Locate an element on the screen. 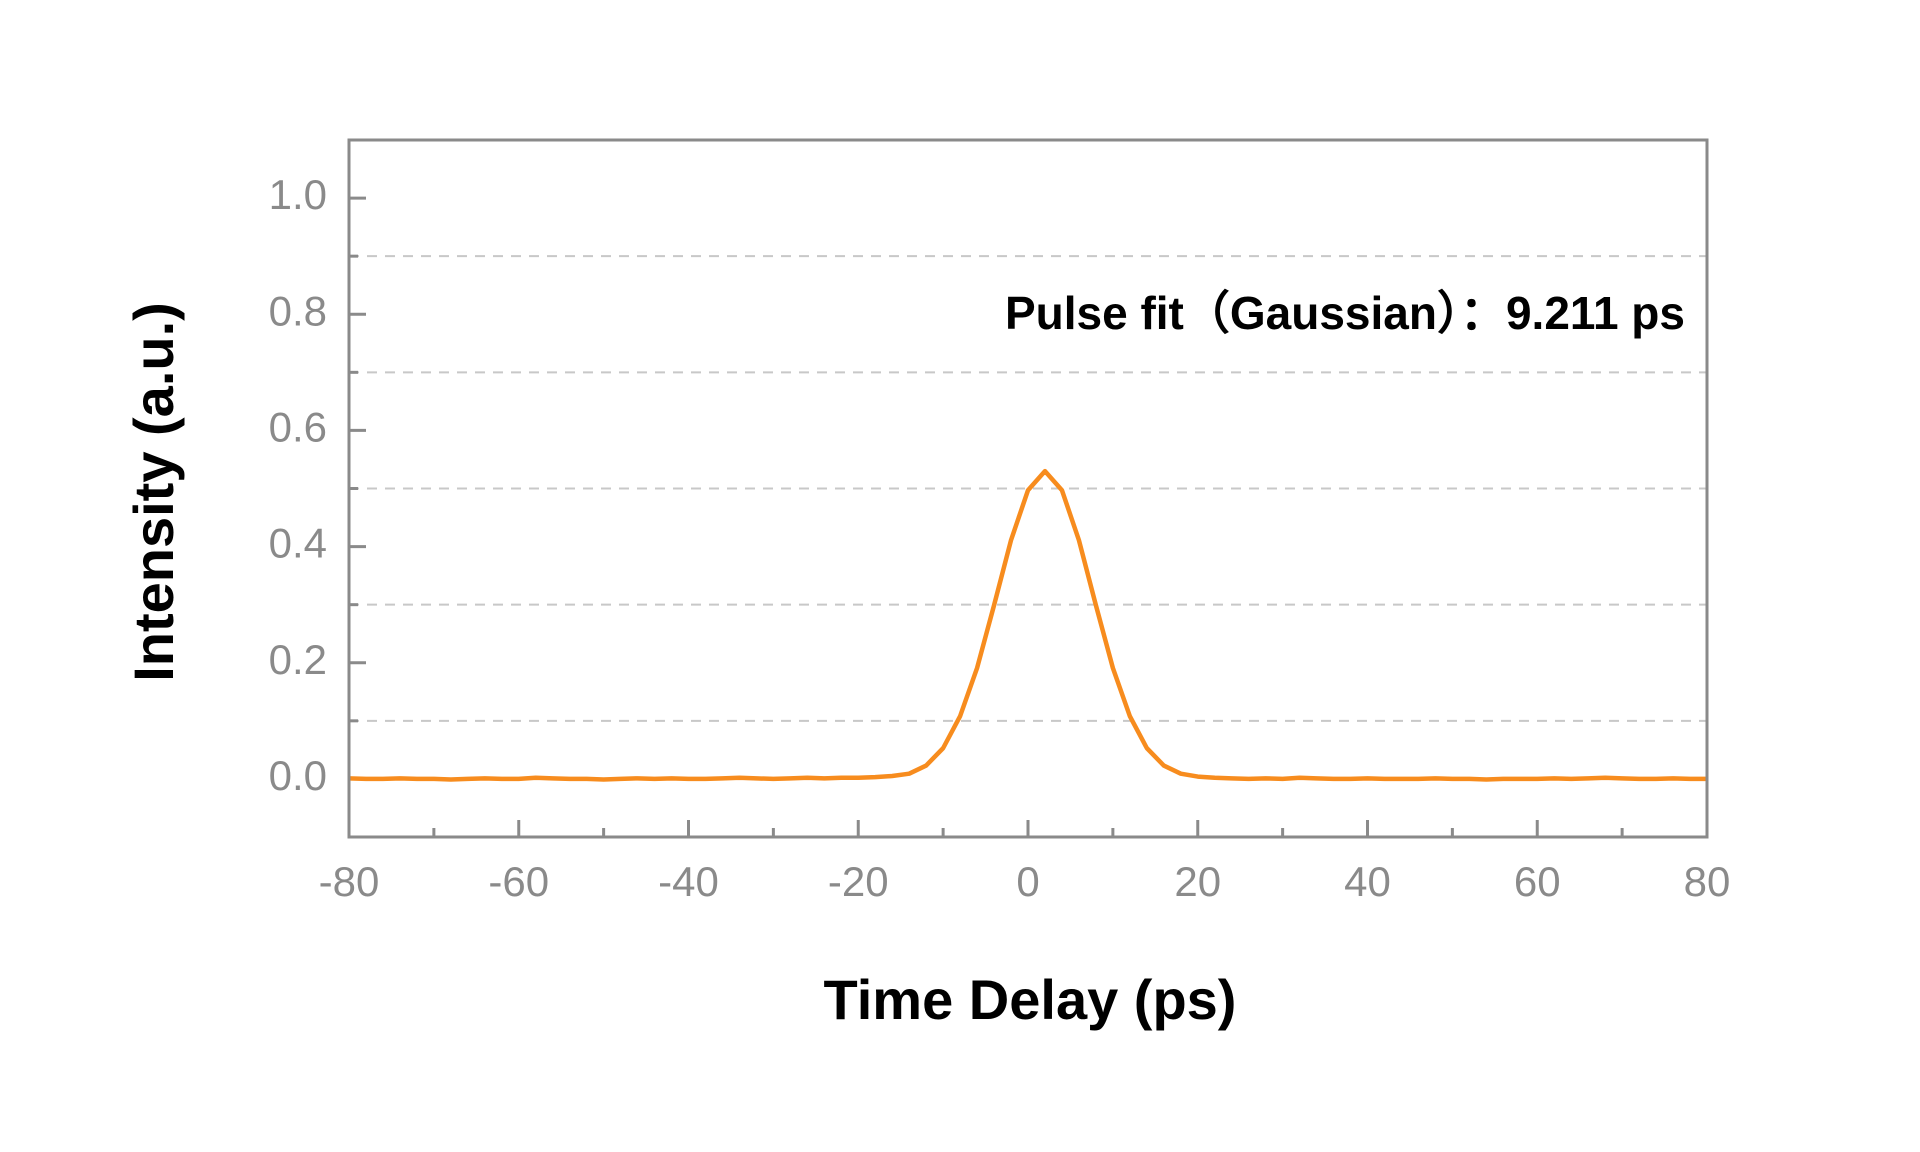  y-tick-label: 0.2 is located at coordinates (298, 659).